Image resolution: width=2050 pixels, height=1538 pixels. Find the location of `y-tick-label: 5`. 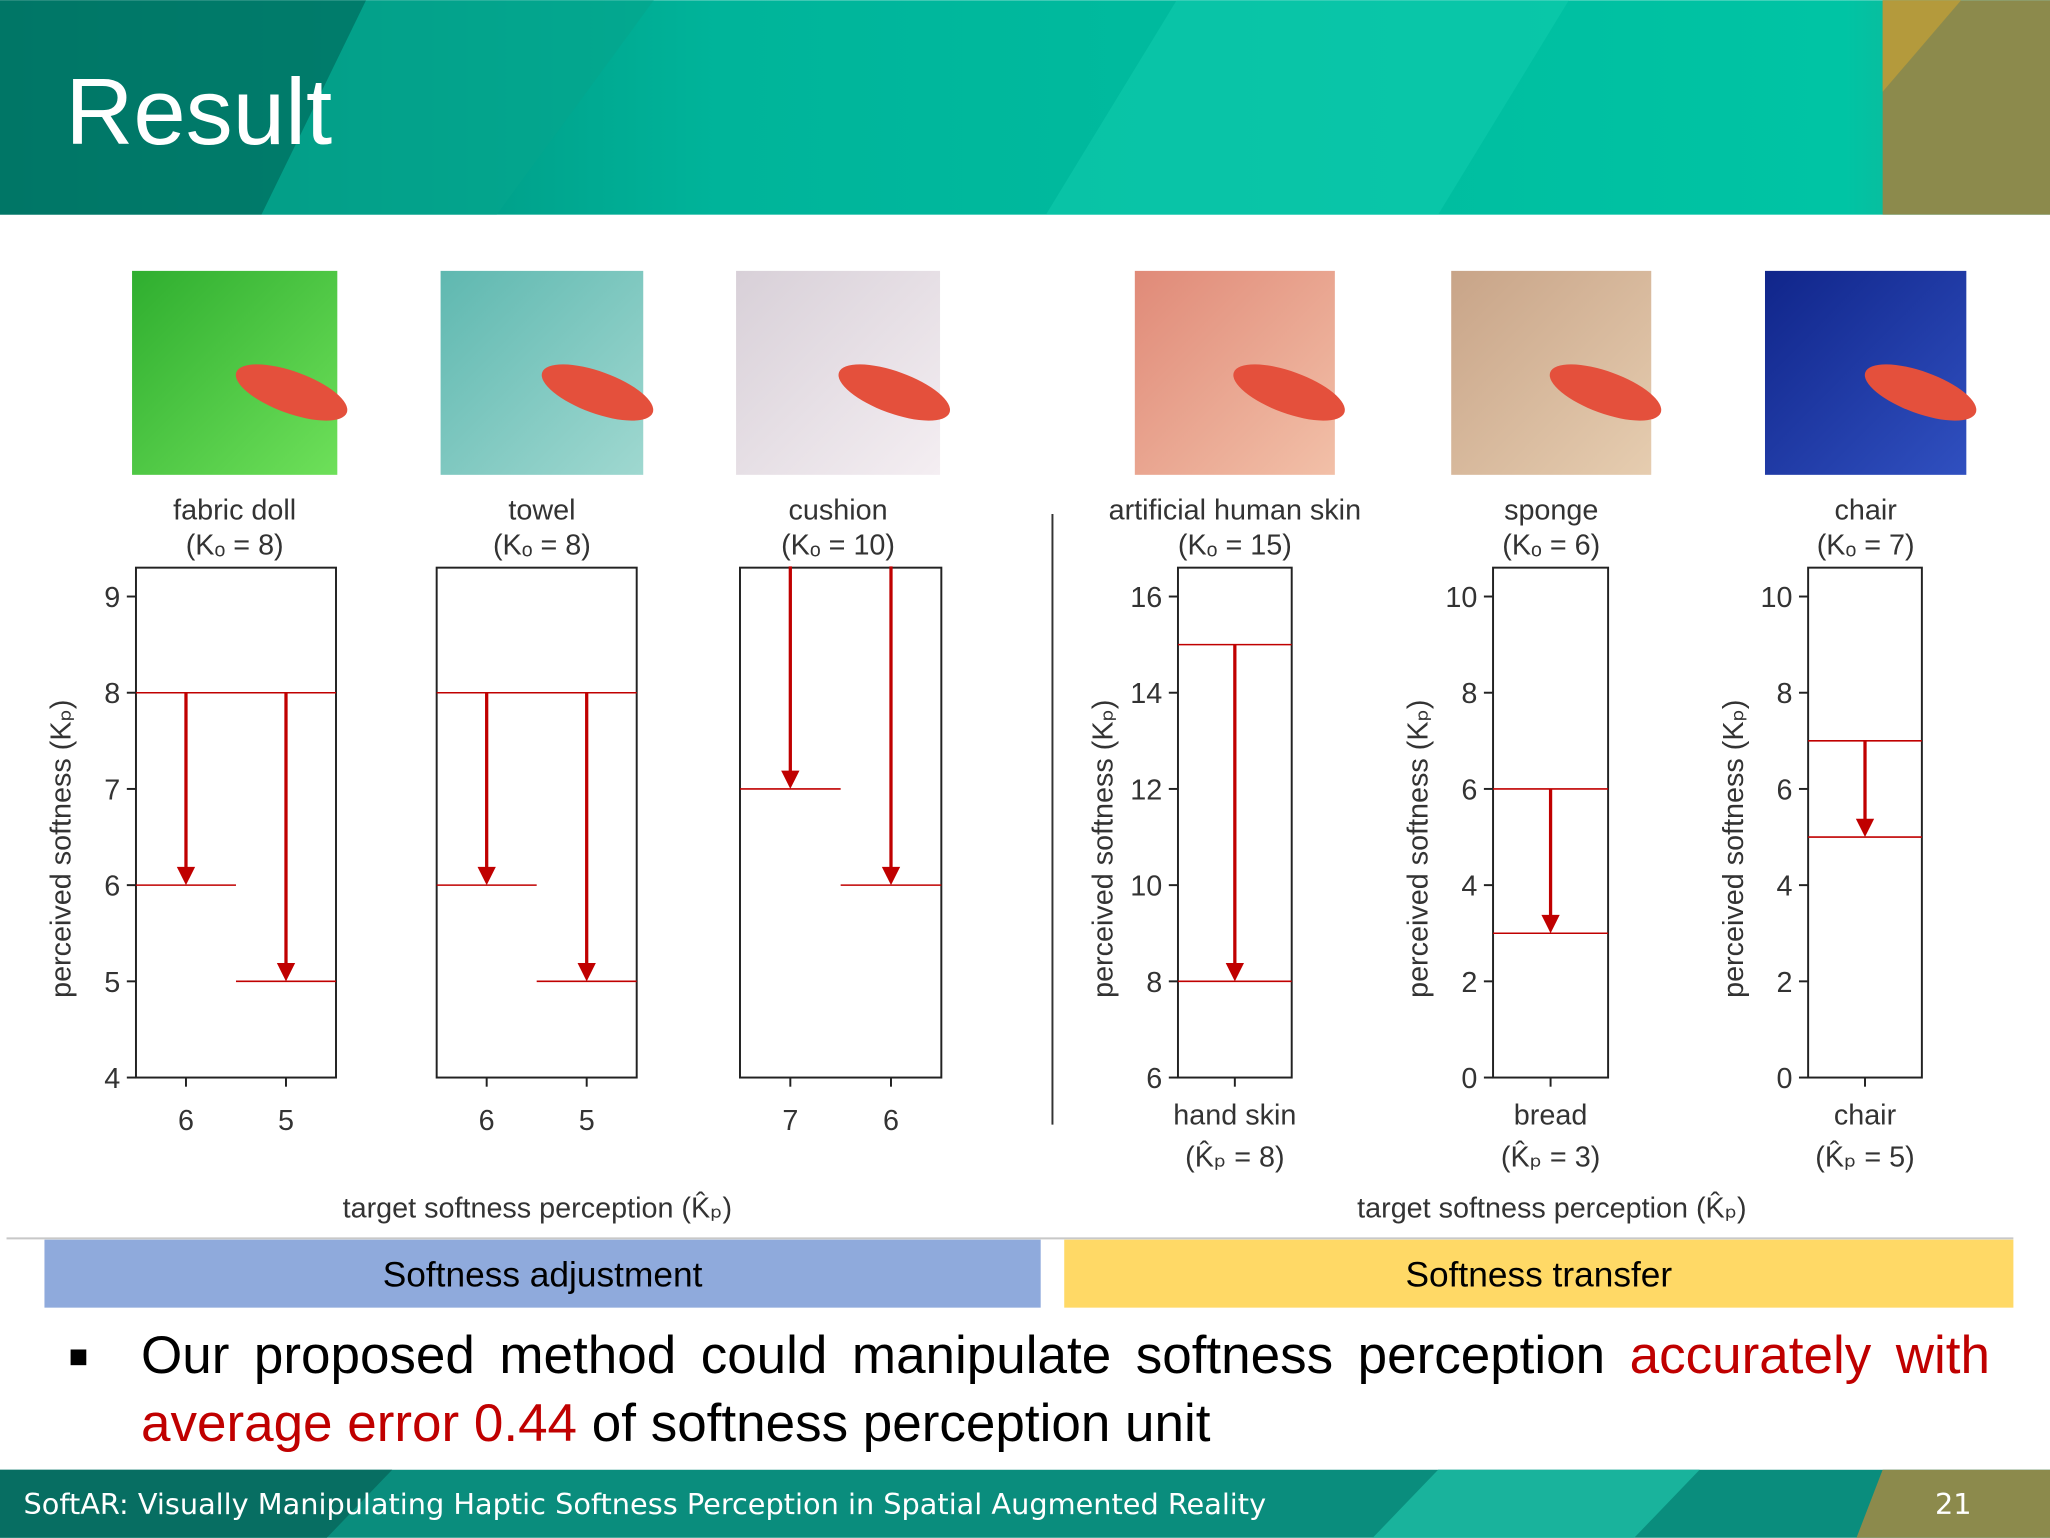

y-tick-label: 5 is located at coordinates (112, 983).